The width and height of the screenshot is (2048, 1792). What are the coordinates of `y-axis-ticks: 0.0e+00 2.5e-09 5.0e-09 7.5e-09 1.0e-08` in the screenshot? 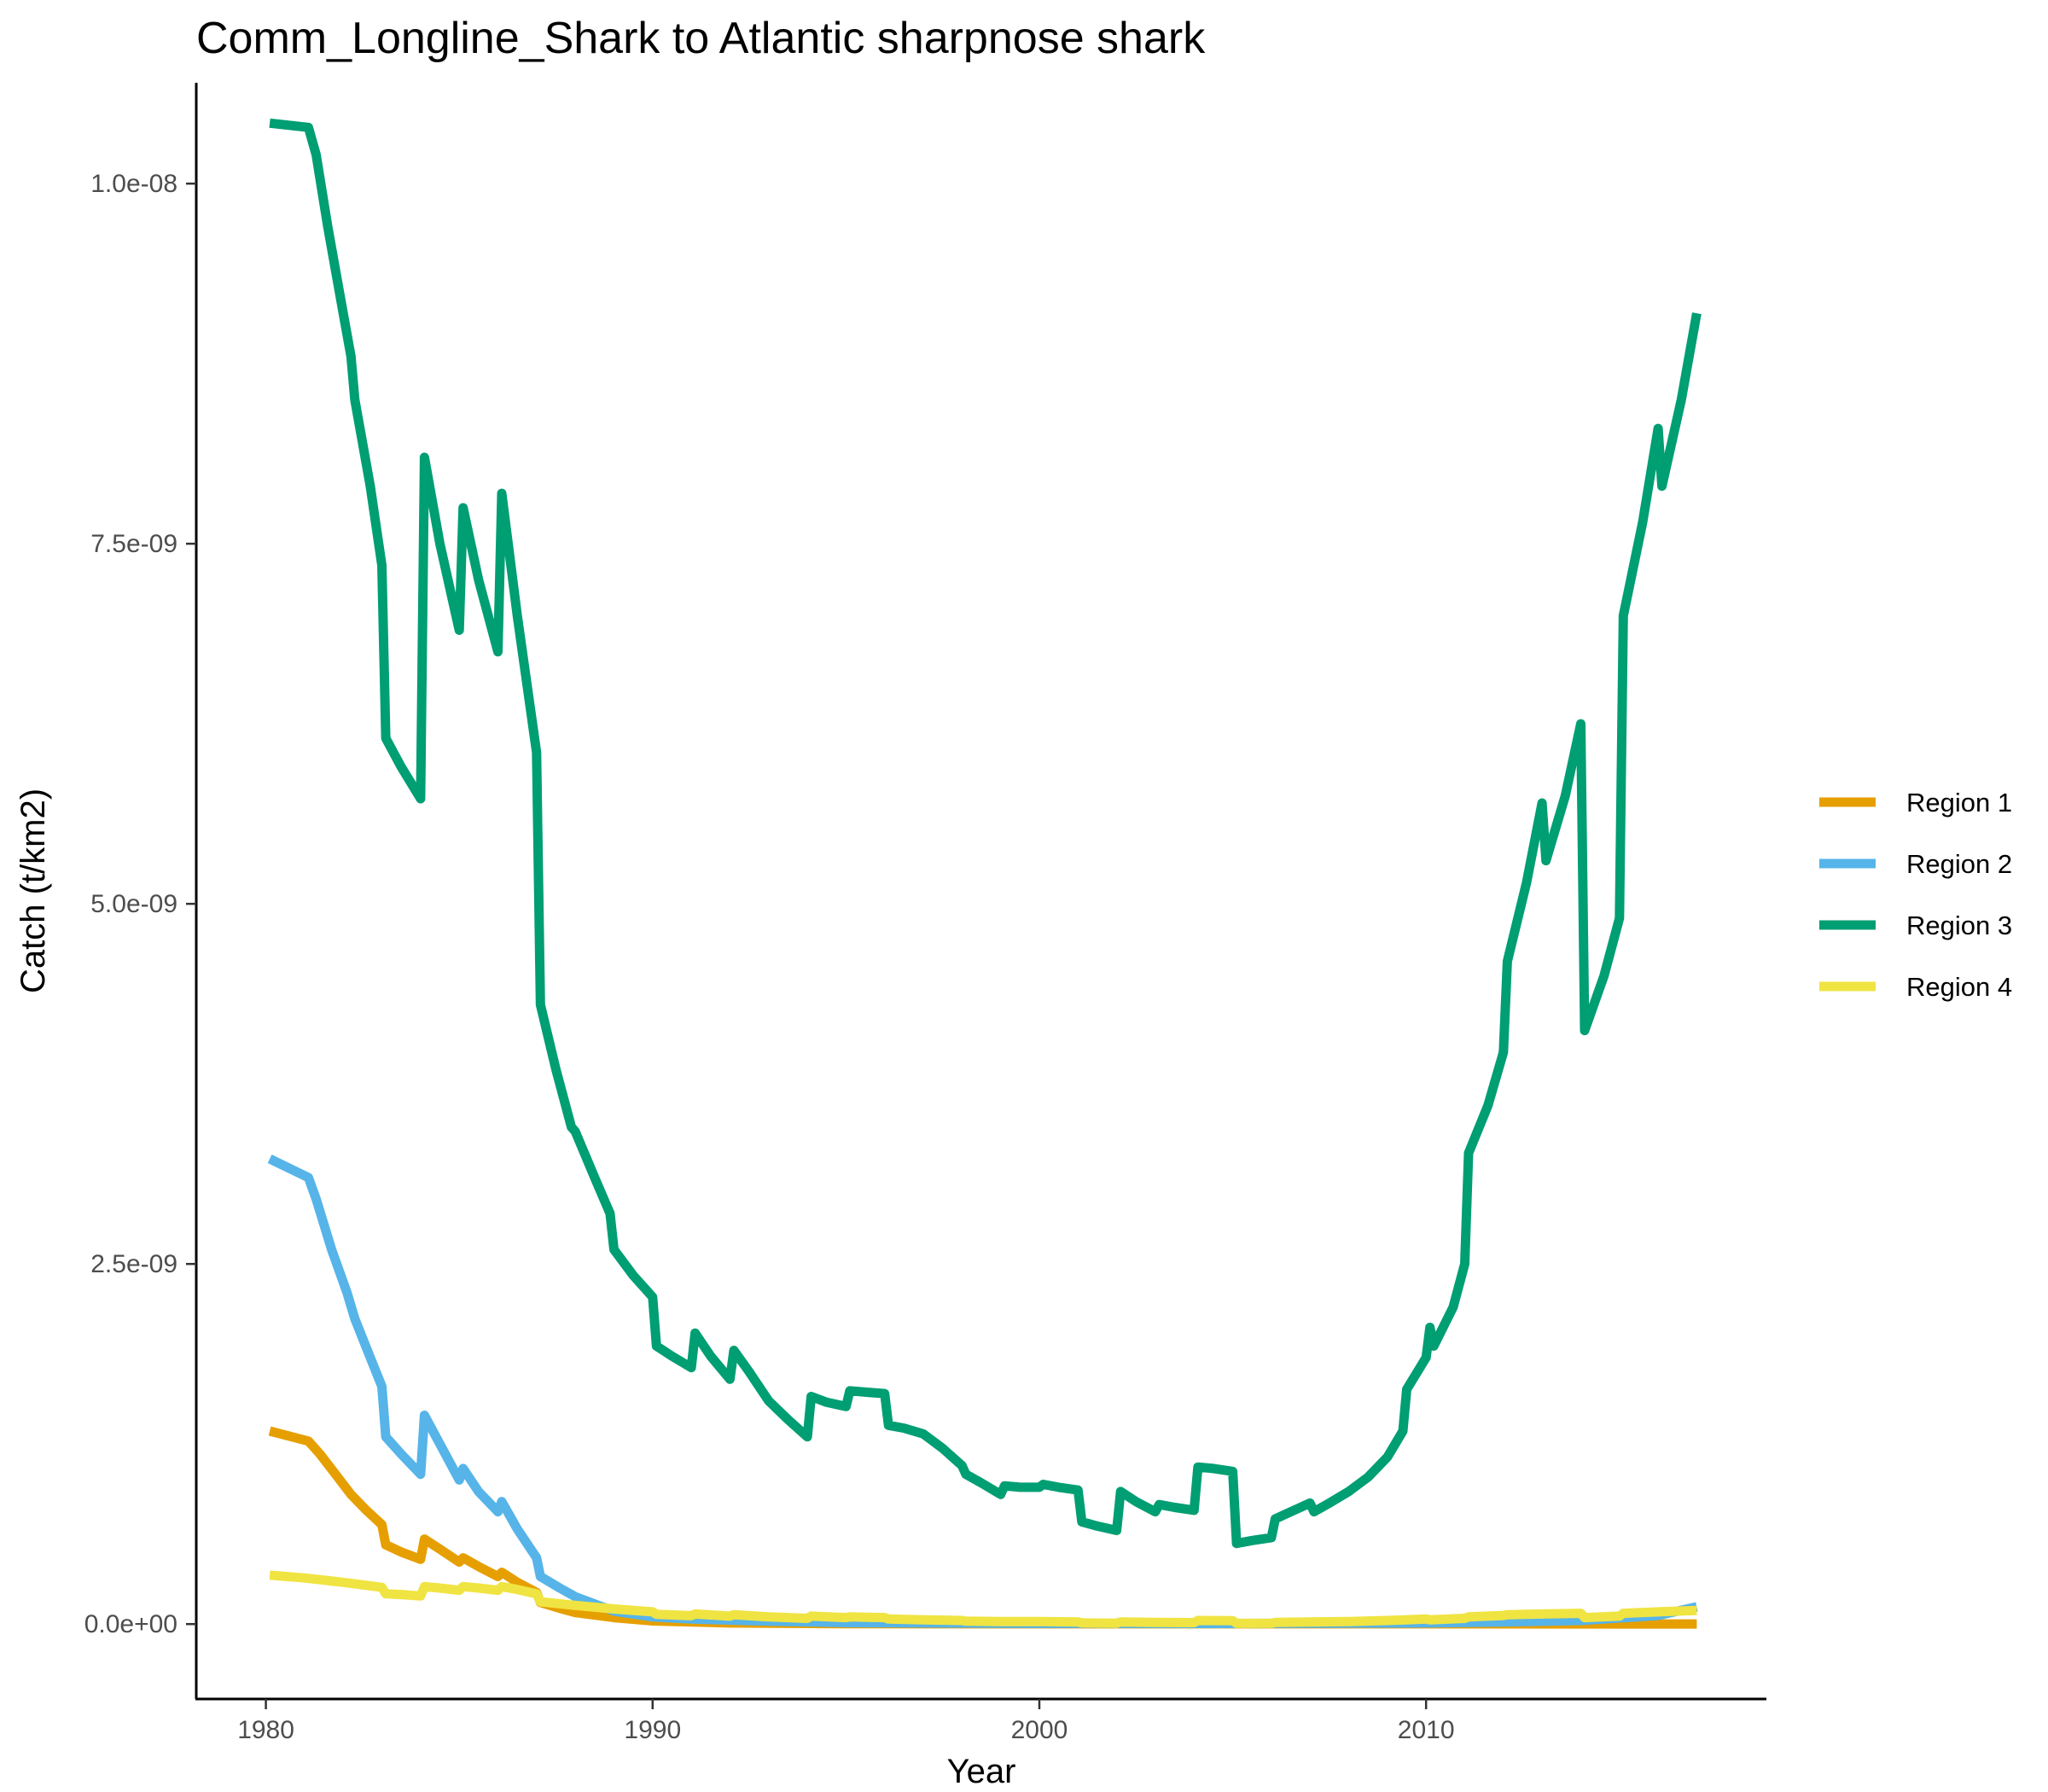 It's located at (140, 904).